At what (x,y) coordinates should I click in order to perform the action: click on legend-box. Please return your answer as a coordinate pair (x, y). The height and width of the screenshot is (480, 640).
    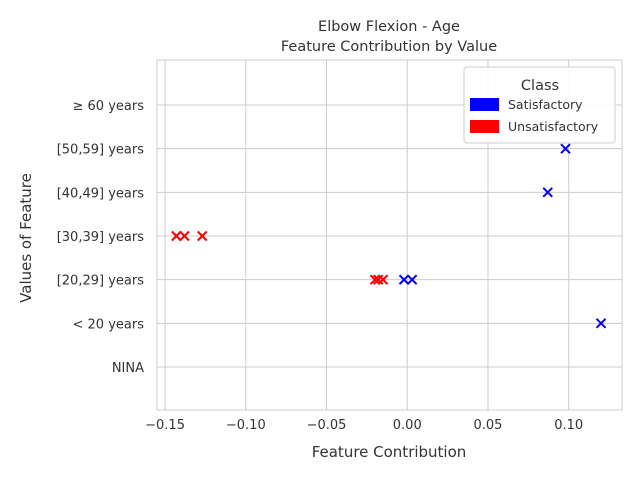
    Looking at the image, I should click on (539, 105).